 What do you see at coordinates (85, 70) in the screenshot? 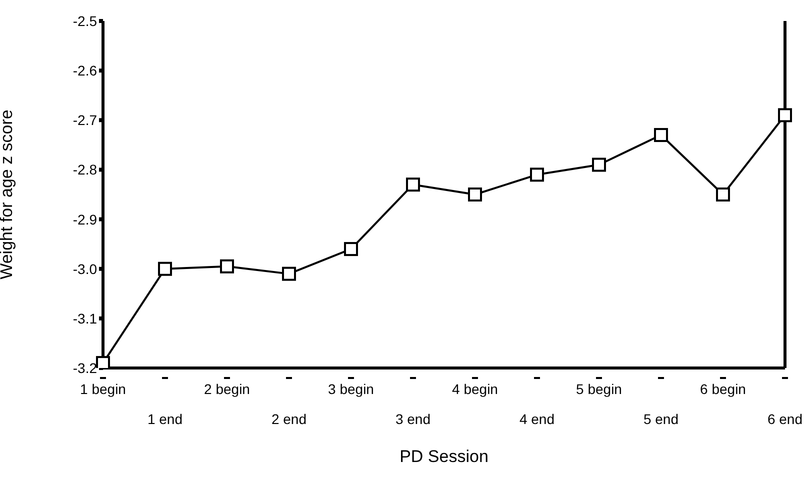
I see `y-tick-label: -2.6` at bounding box center [85, 70].